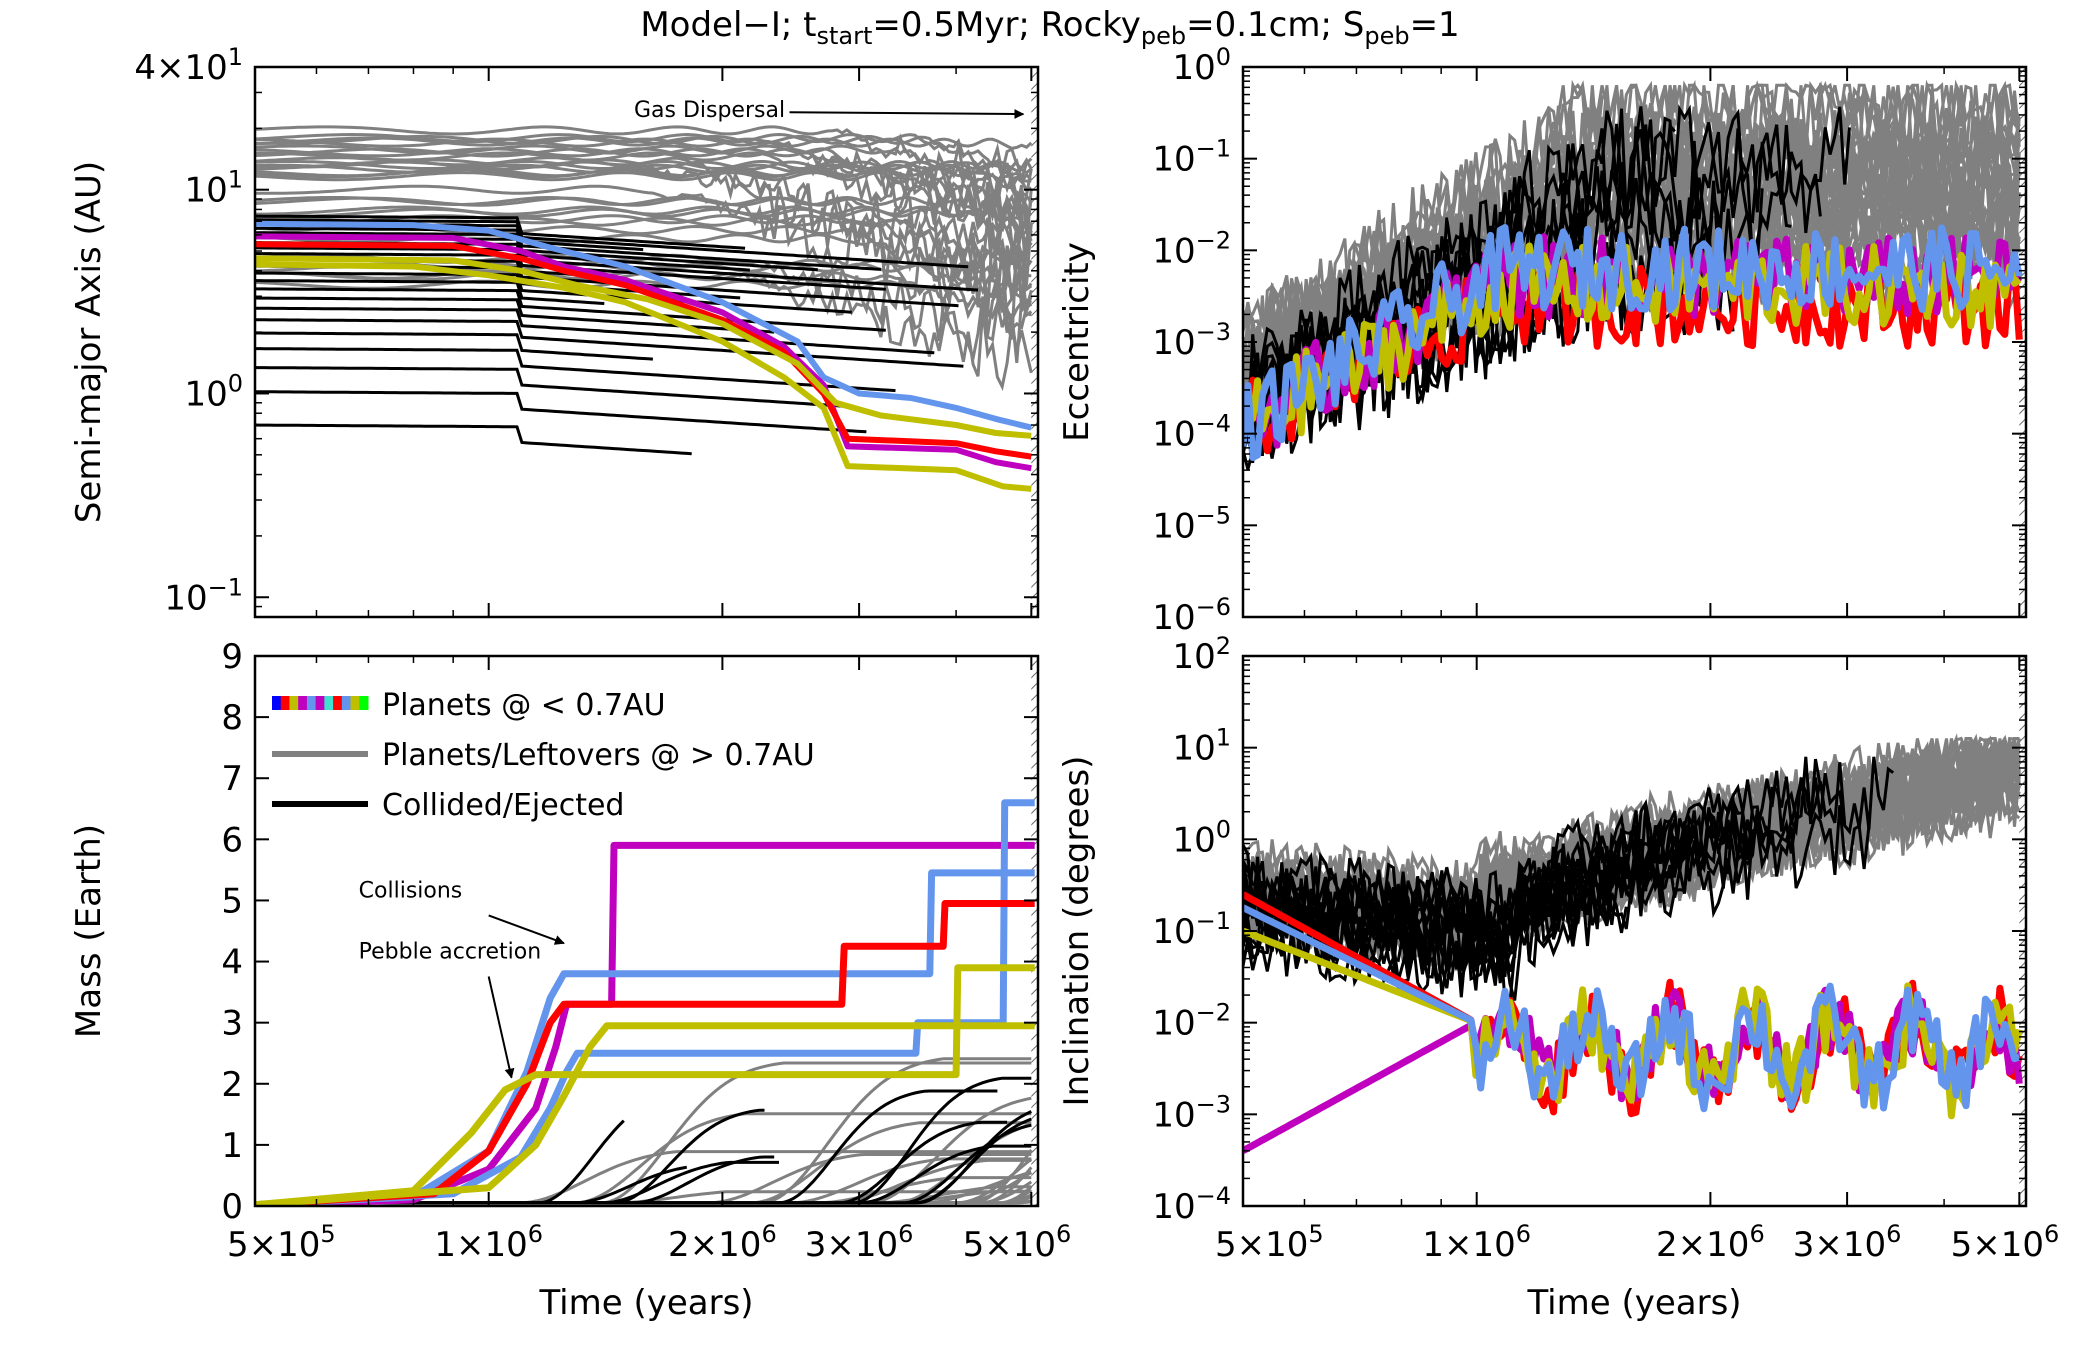 The image size is (2100, 1350). I want to click on semimajor-ytick-label-3: 10⁻¹, so click(203, 595).